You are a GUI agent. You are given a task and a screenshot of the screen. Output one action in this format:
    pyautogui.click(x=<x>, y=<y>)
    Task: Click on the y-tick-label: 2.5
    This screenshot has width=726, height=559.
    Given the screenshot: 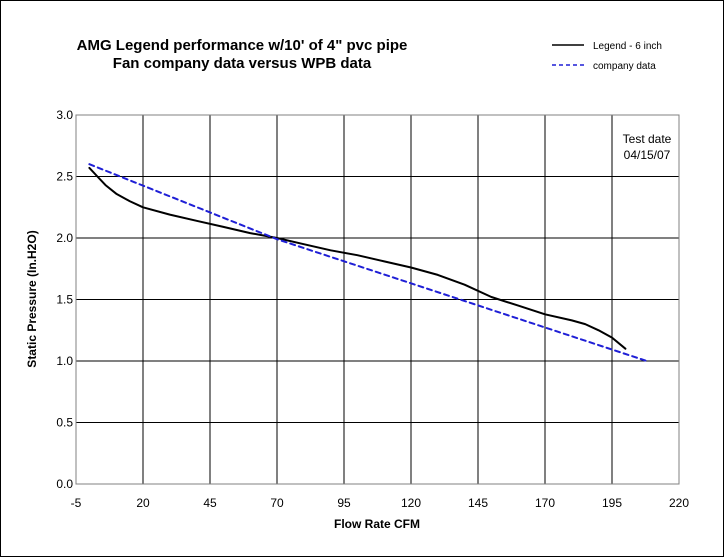 What is the action you would take?
    pyautogui.click(x=64, y=177)
    